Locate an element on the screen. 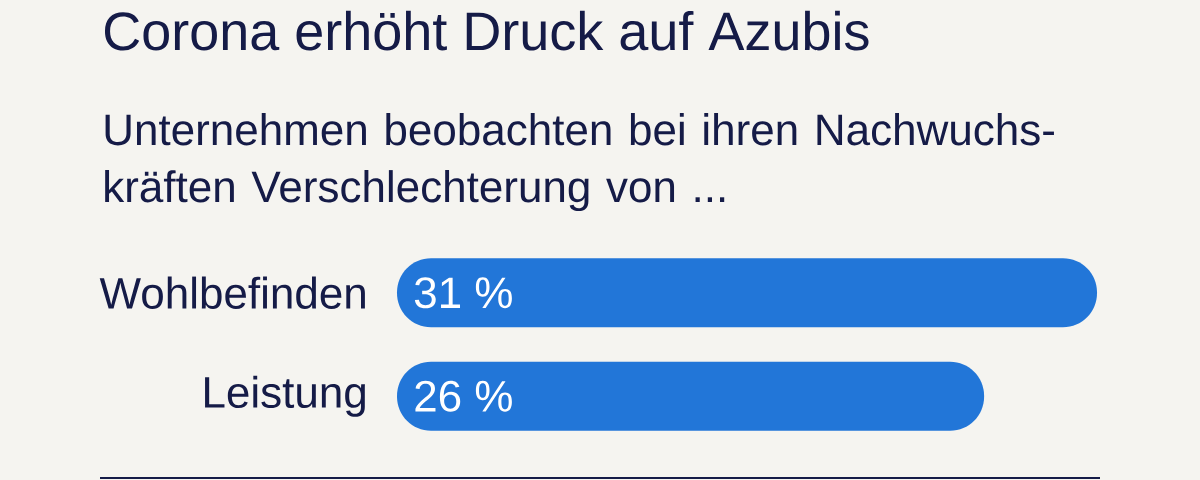 Image resolution: width=1200 pixels, height=480 pixels. y-tick-label: Wohlbefinden is located at coordinates (232, 292).